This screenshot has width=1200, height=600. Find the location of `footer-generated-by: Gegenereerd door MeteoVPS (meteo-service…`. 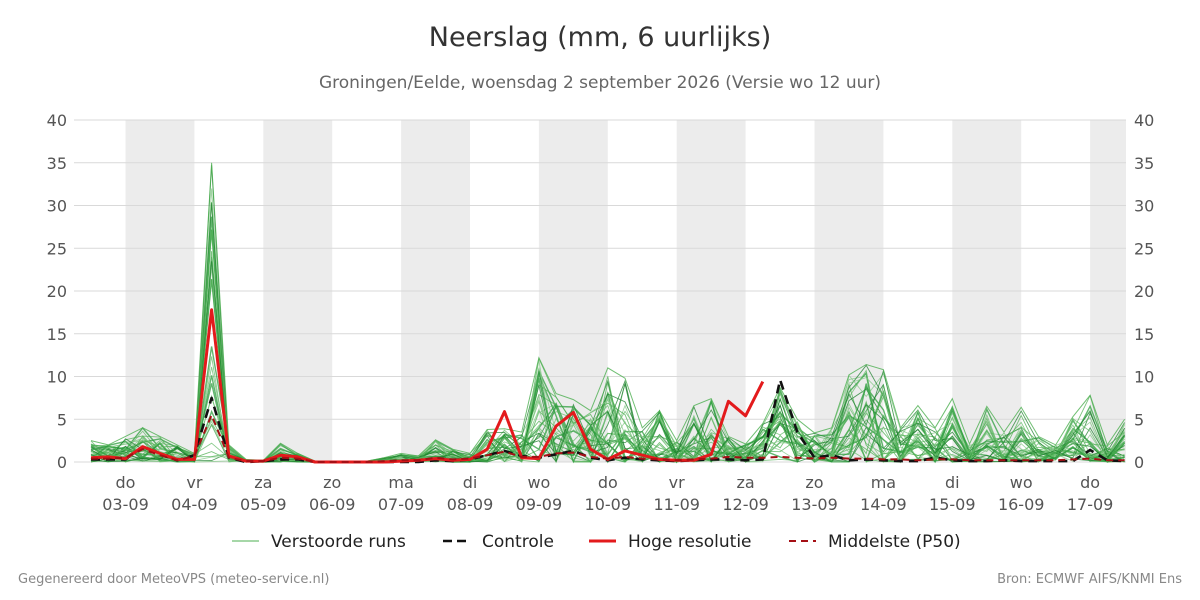

footer-generated-by: Gegenereerd door MeteoVPS (meteo-service… is located at coordinates (173, 579).